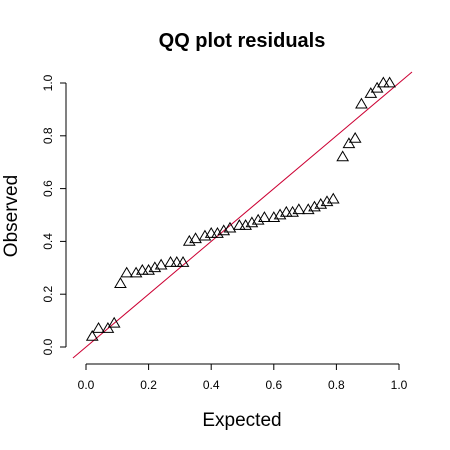 This screenshot has height=450, width=450. What do you see at coordinates (48, 188) in the screenshot?
I see `y-tick-label: 0.6` at bounding box center [48, 188].